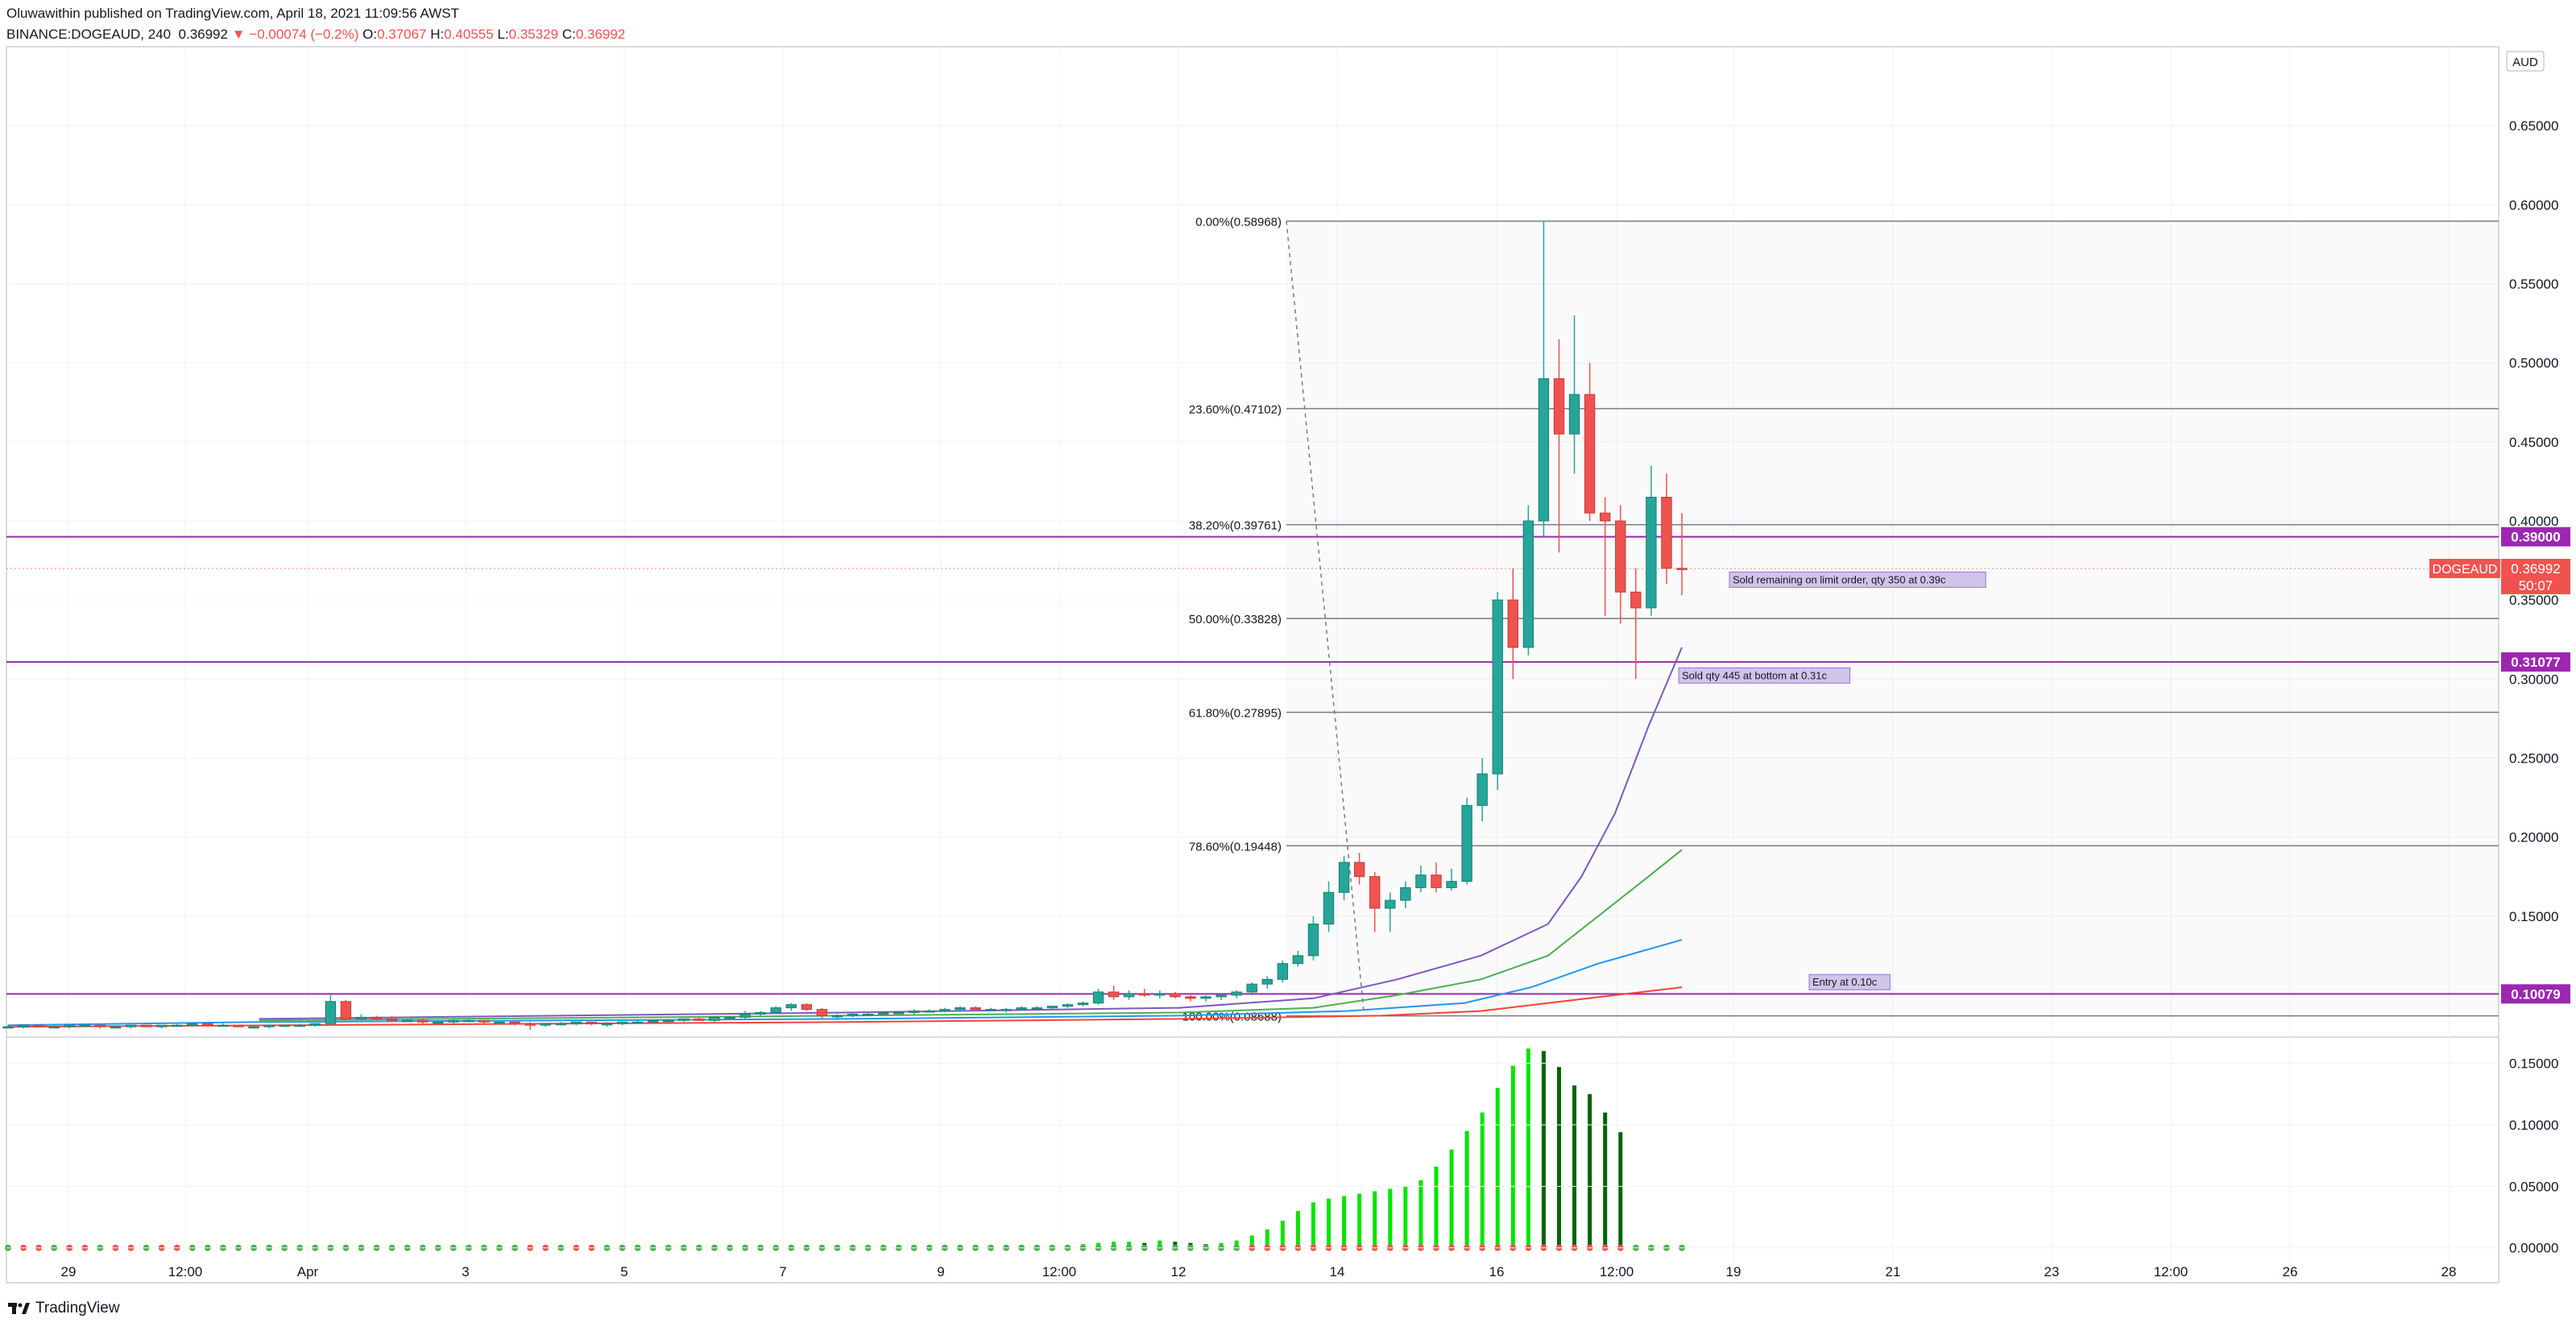 Image resolution: width=2576 pixels, height=1331 pixels. What do you see at coordinates (533, 34) in the screenshot?
I see `low-value: 0.35329` at bounding box center [533, 34].